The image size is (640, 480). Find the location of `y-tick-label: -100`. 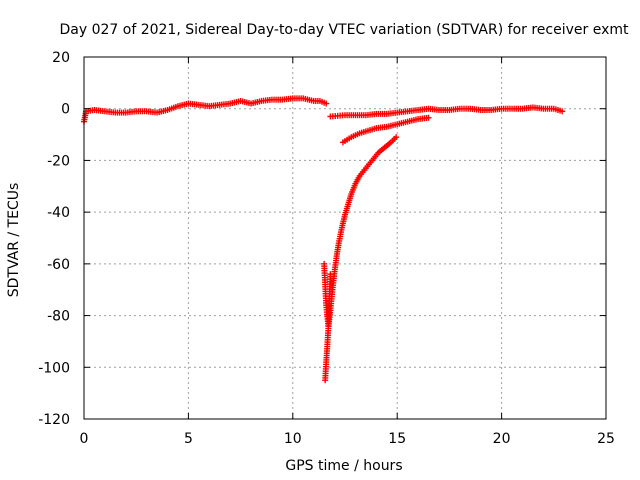

y-tick-label: -100 is located at coordinates (54, 368).